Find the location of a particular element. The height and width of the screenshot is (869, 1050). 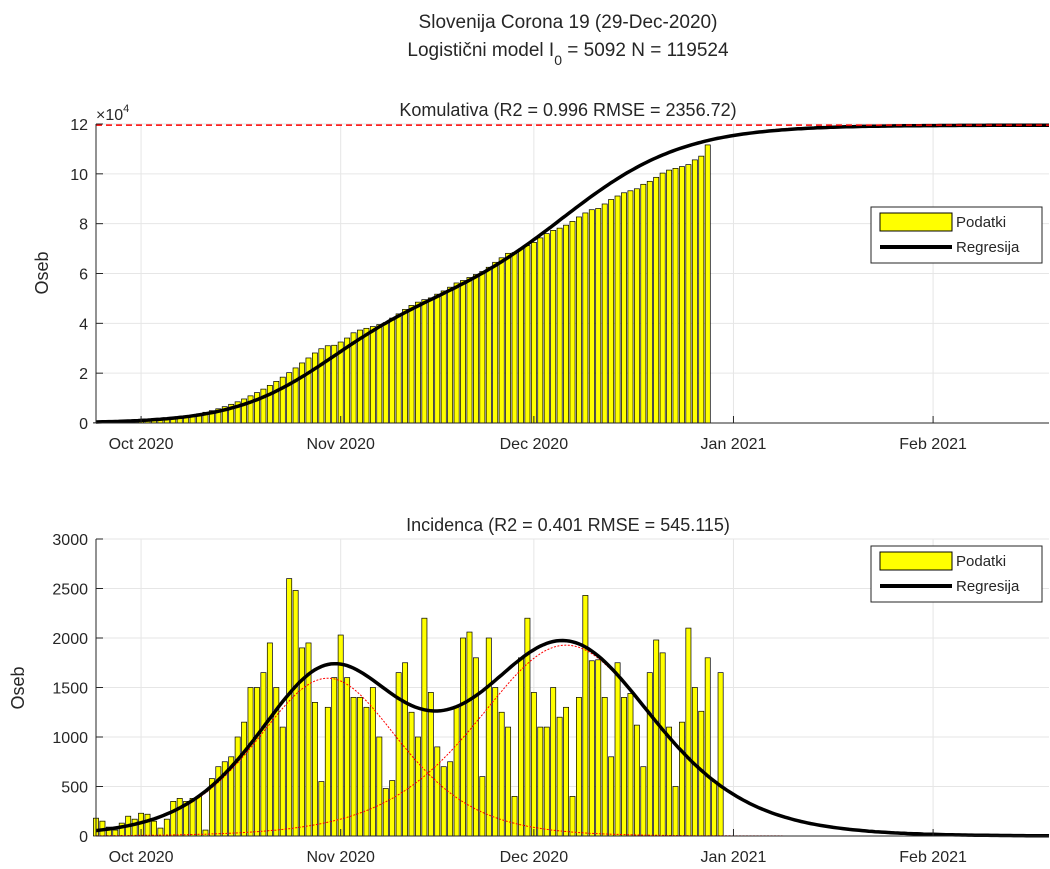

incidence-legend: Podatki Regresija is located at coordinates (956, 574).